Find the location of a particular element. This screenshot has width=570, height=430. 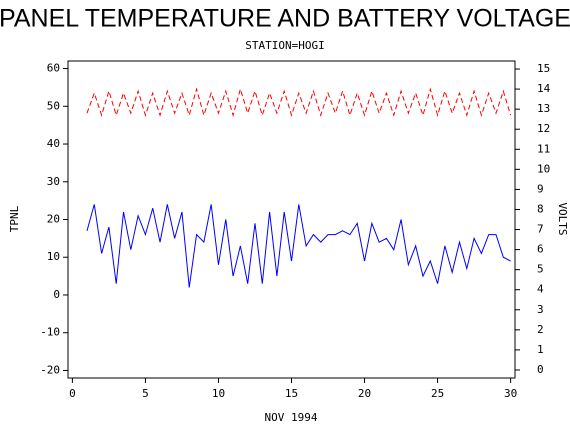

y-tick-label: -10 is located at coordinates (50, 332).